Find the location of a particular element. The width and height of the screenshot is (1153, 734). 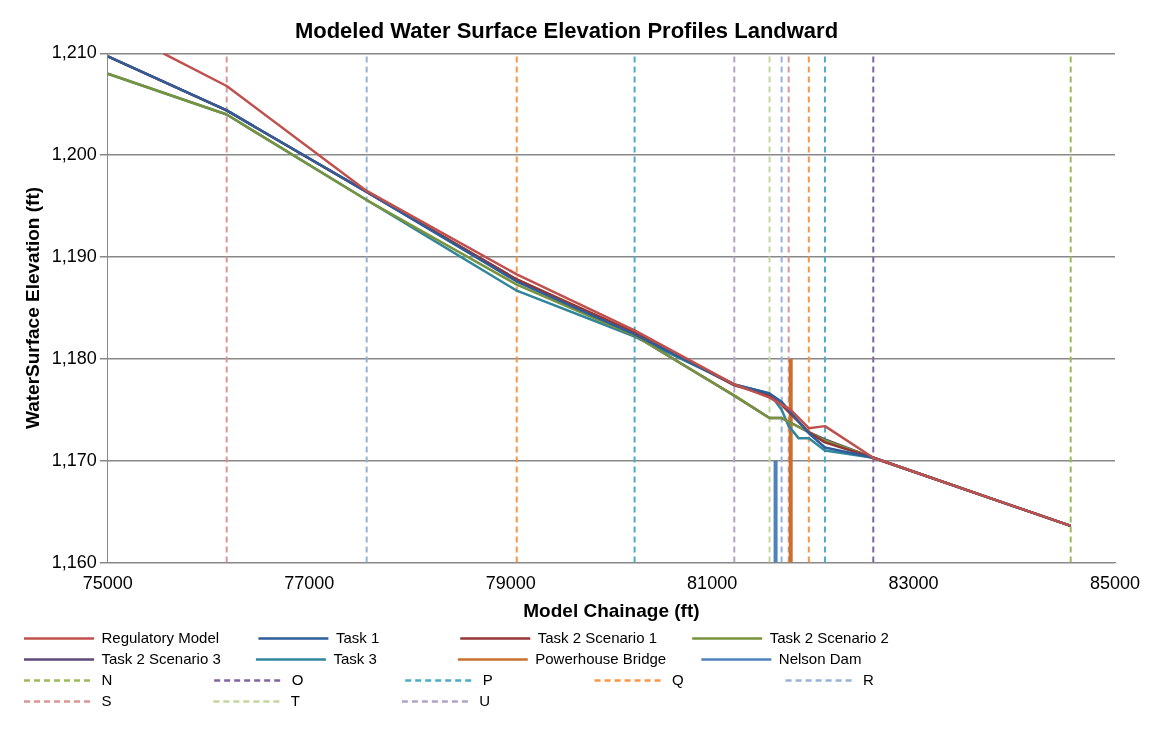

legend-label: Nelson Dam is located at coordinates (849, 658).